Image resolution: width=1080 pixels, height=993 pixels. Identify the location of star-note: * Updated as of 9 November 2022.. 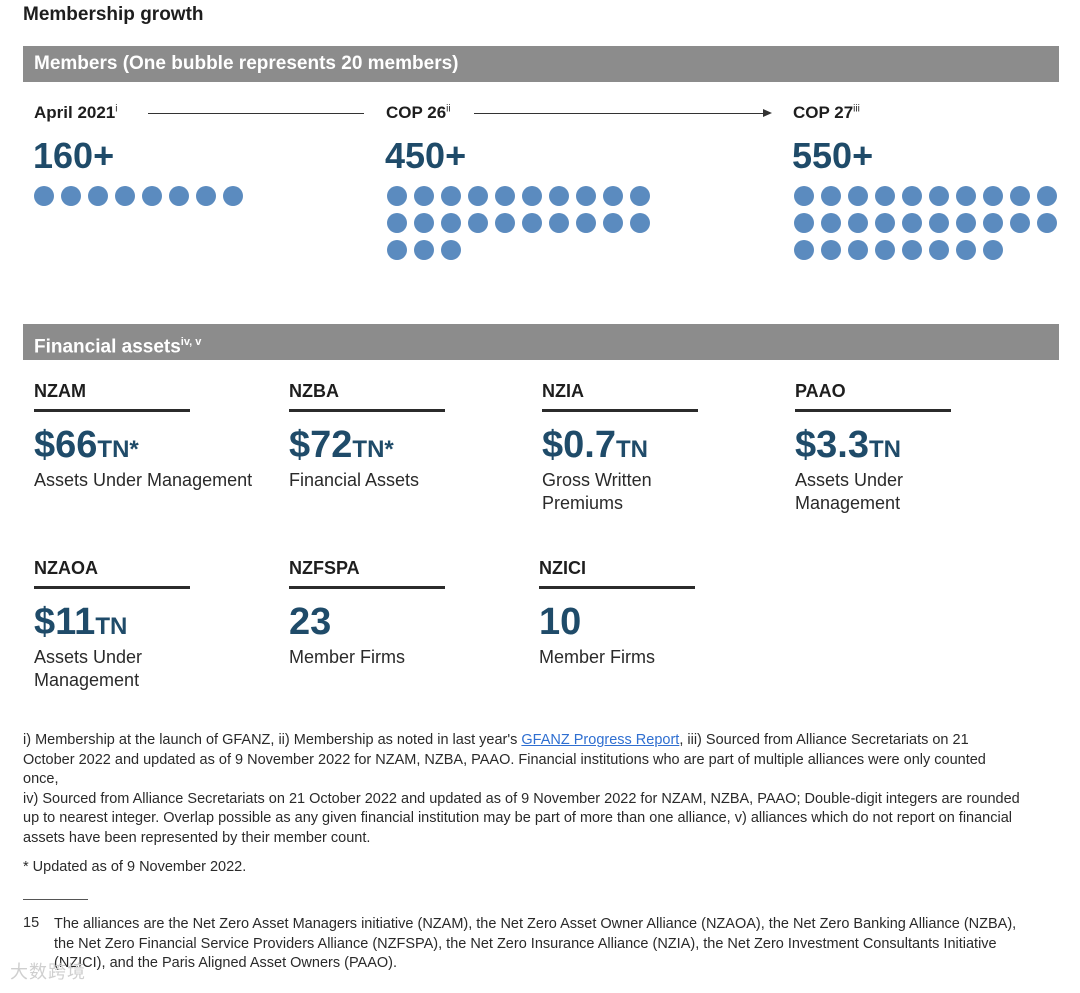
(135, 867).